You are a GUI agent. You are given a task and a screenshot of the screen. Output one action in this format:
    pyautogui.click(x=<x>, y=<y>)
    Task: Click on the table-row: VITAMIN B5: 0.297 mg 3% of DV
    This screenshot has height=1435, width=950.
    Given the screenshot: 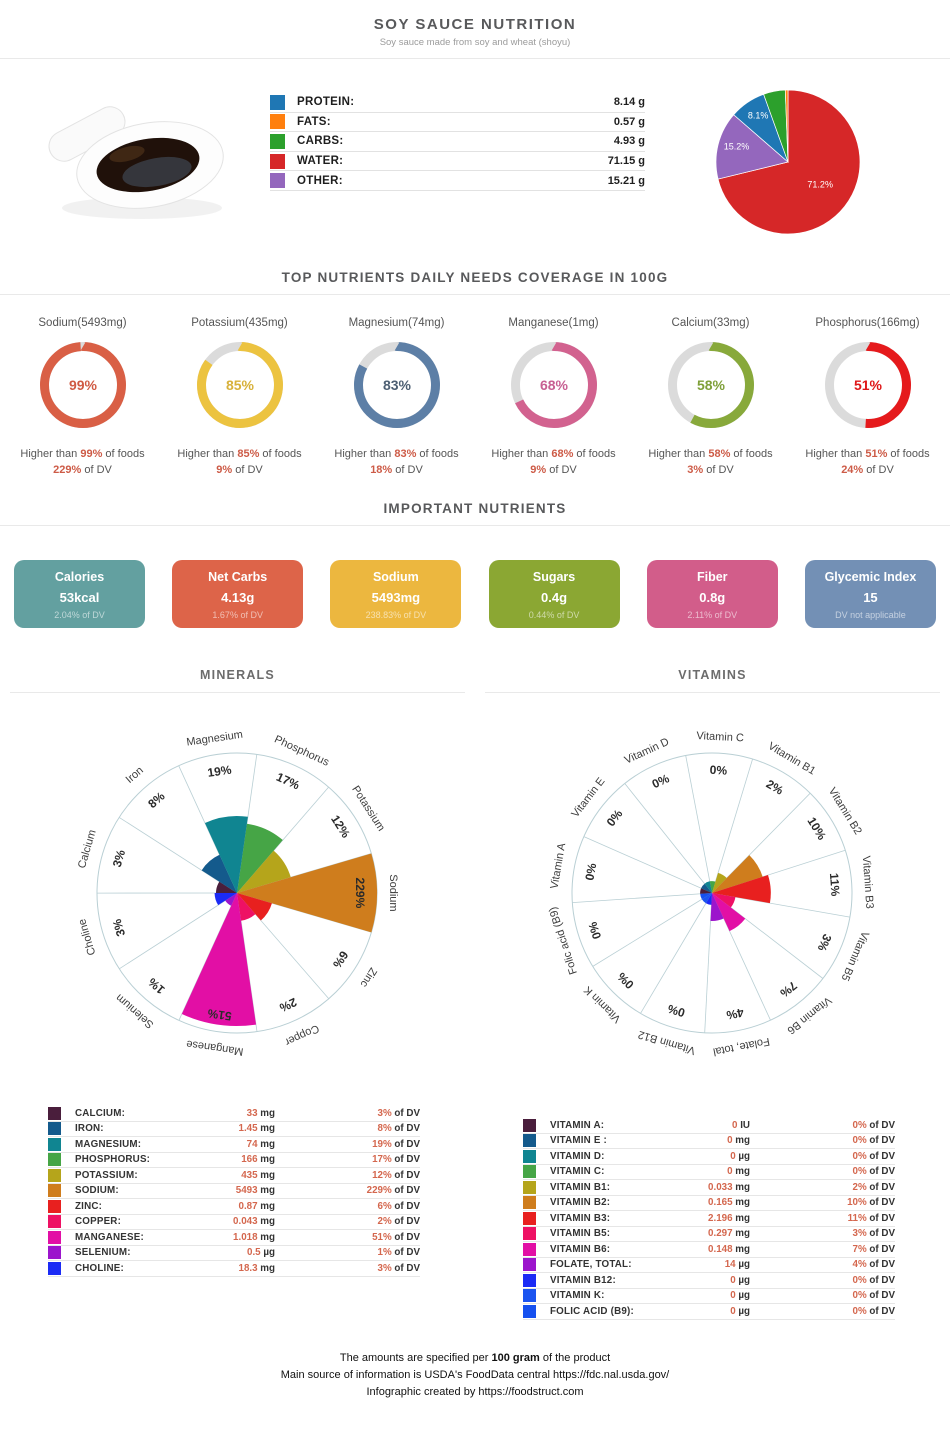 What is the action you would take?
    pyautogui.click(x=709, y=1234)
    